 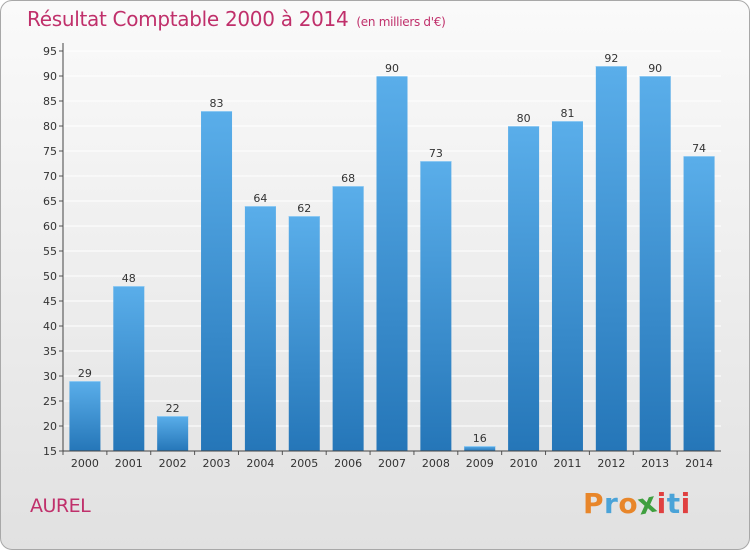 I want to click on data-label: 22, so click(x=173, y=408).